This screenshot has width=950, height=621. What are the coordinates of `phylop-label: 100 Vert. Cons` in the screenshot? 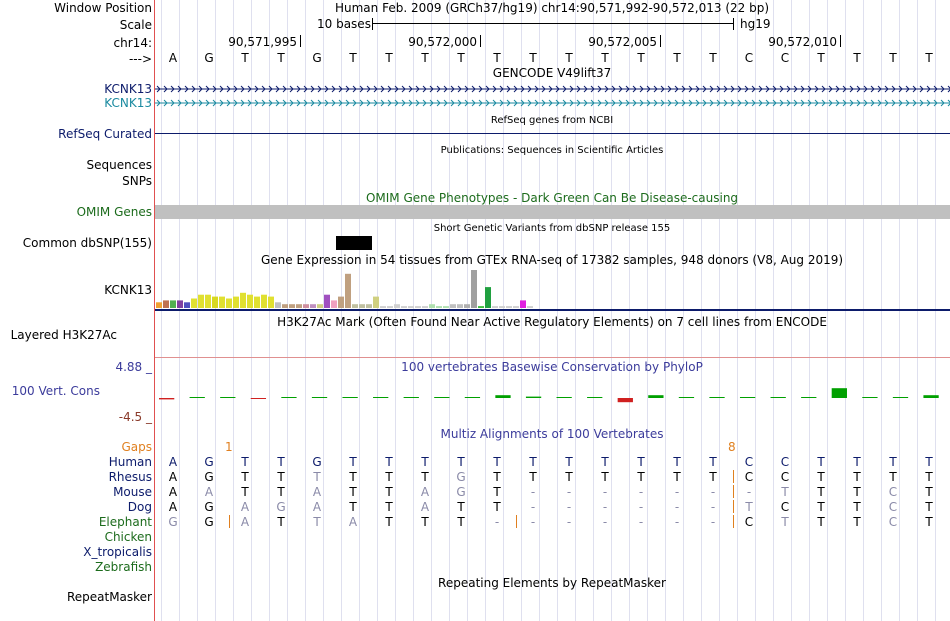 It's located at (55, 391).